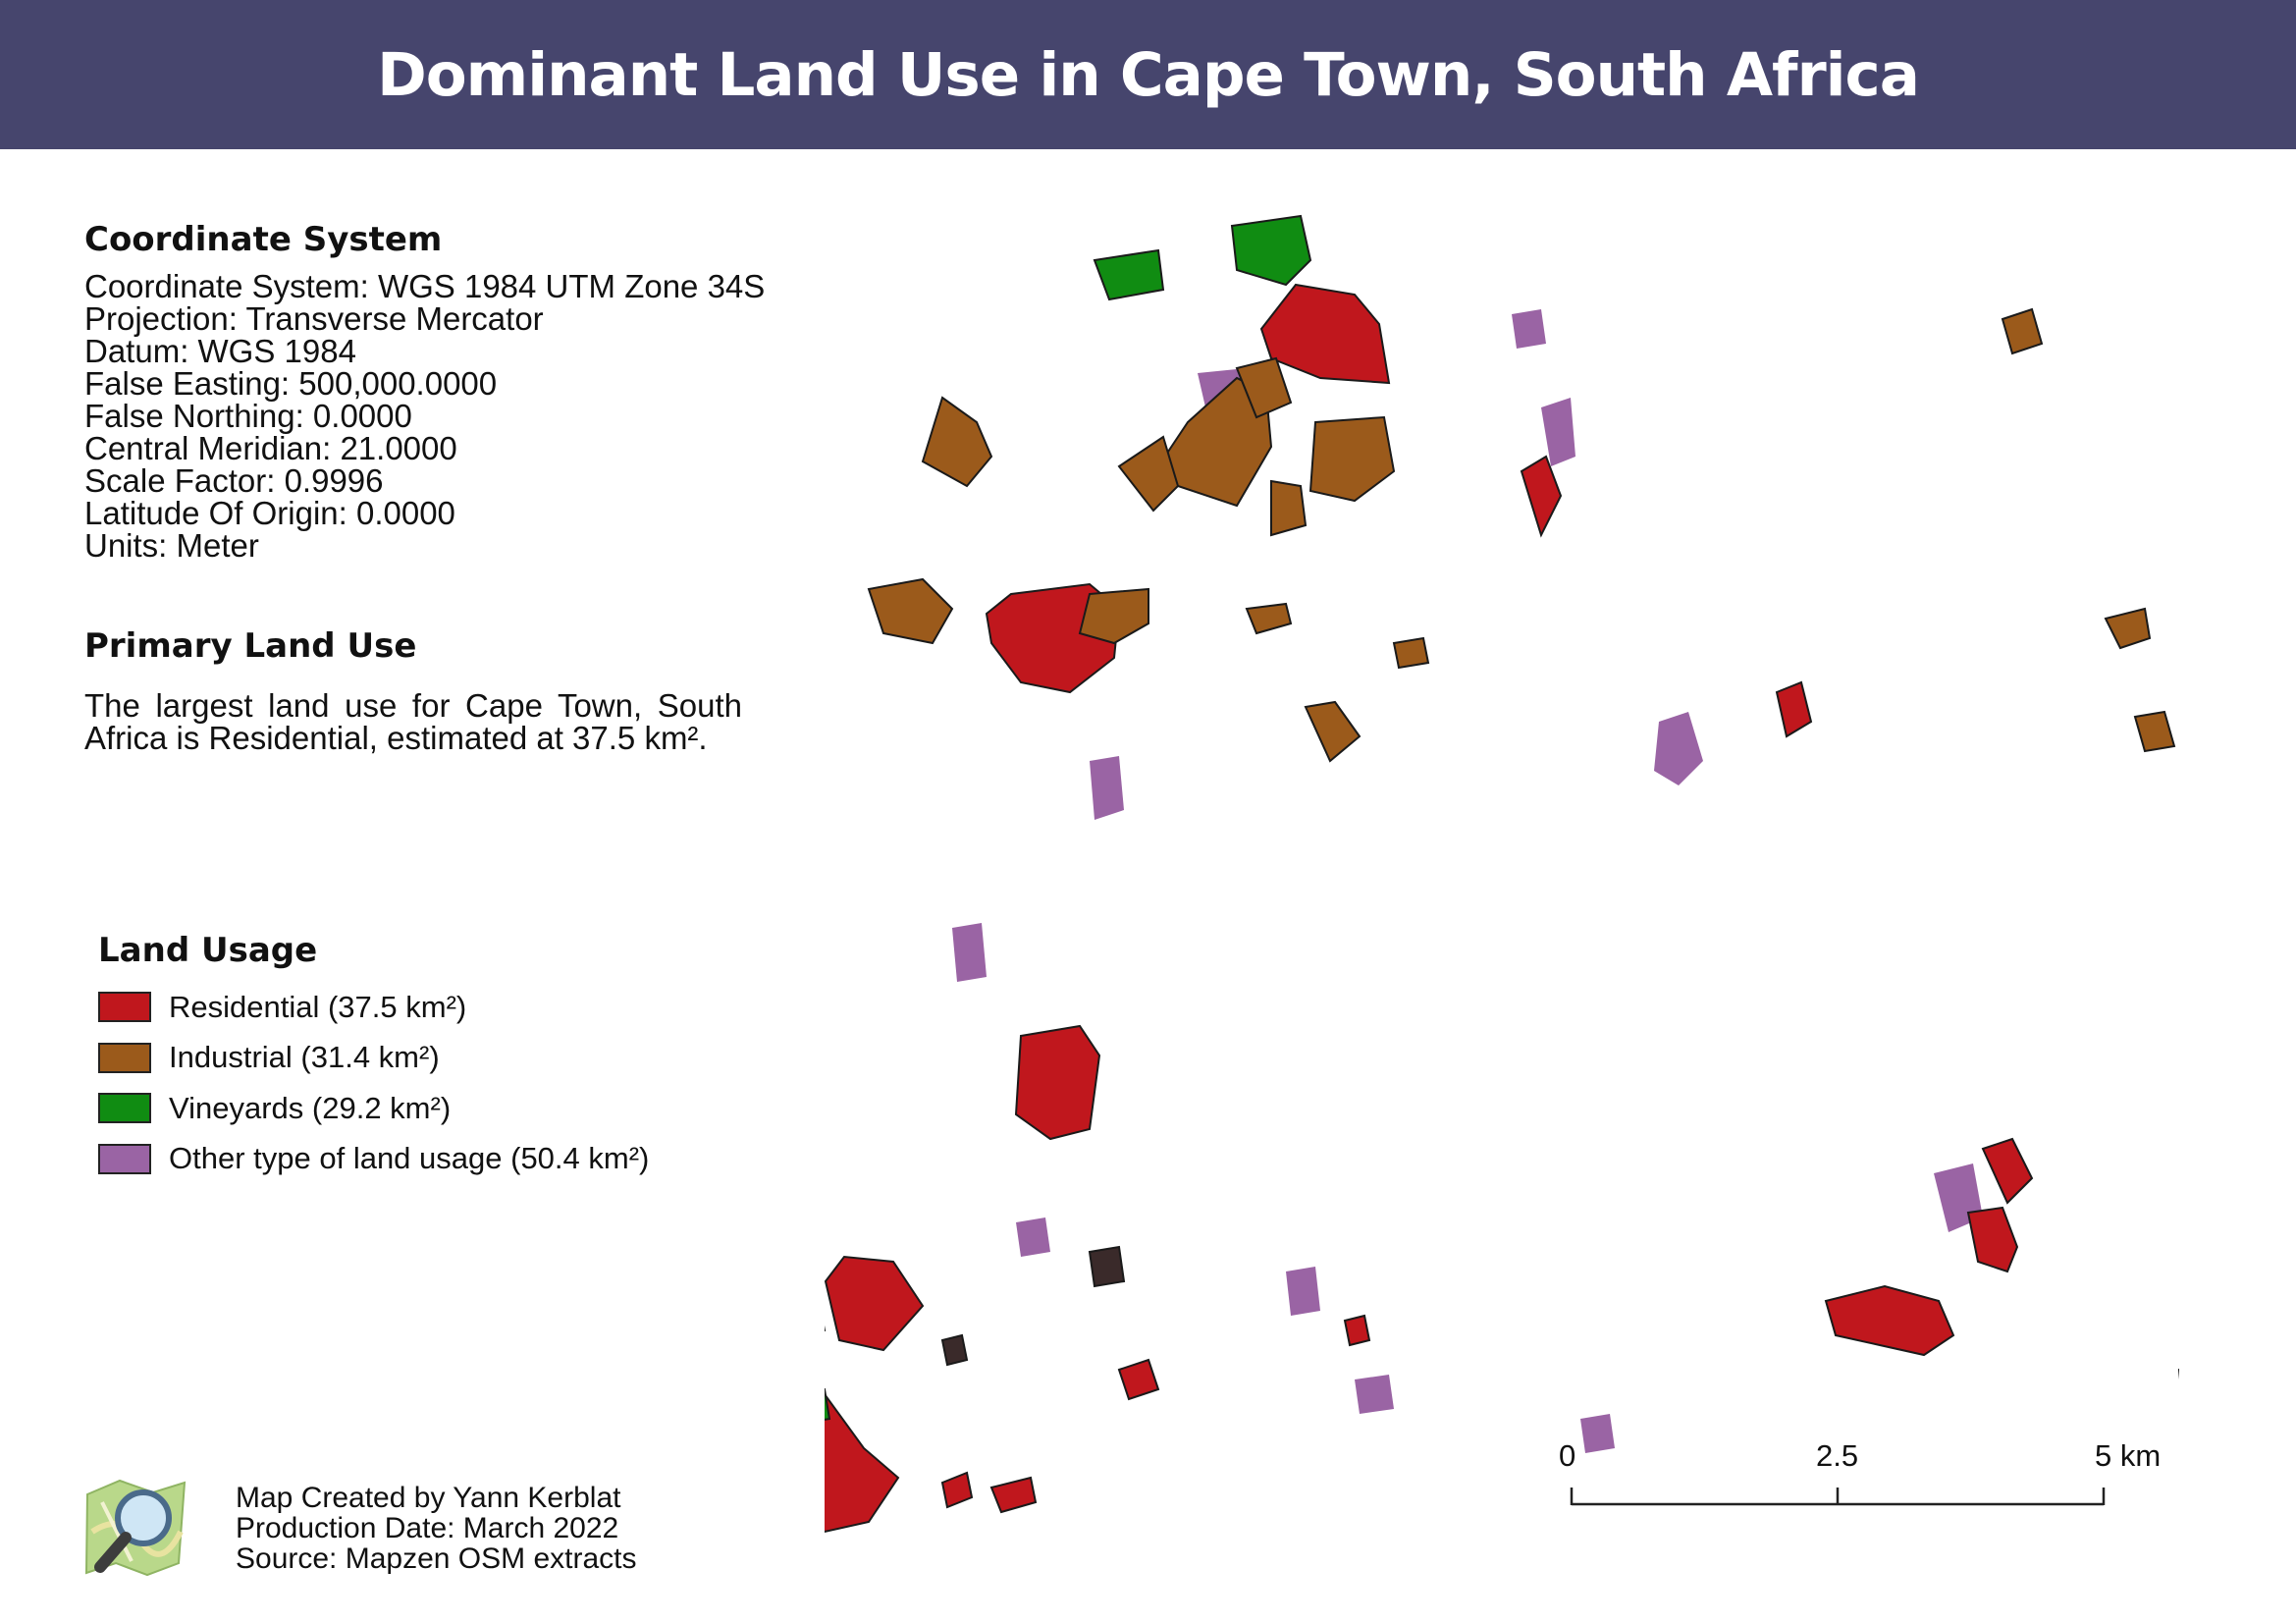  What do you see at coordinates (429, 1498) in the screenshot?
I see `credit-author: Map Created by Yann Kerblat` at bounding box center [429, 1498].